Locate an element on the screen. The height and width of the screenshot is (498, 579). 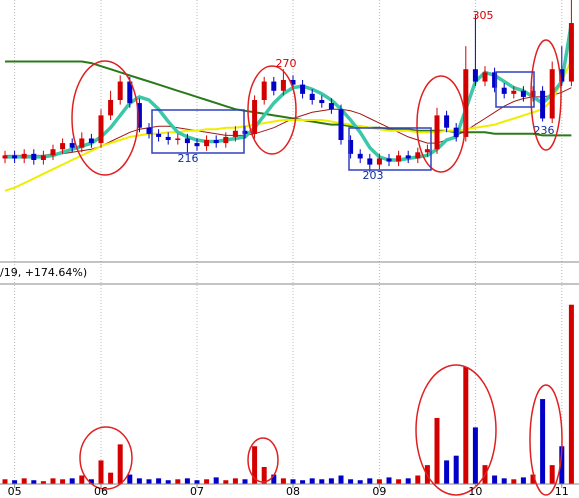
annotation: 305 is located at coordinates (483, 15).